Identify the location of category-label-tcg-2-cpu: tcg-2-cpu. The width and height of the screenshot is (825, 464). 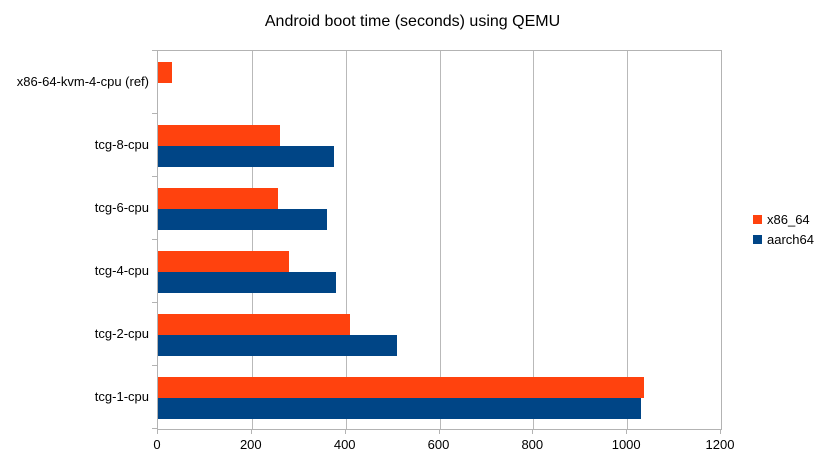
(121, 333).